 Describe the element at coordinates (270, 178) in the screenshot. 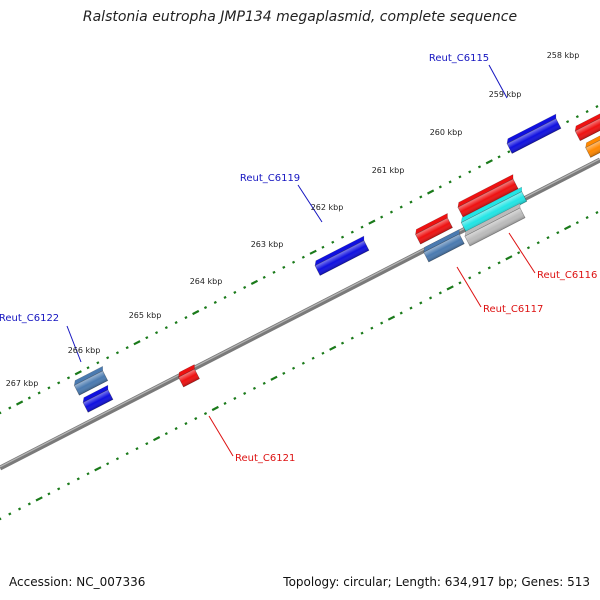

I see `gene-callout-label: Reut_C6119` at that location.